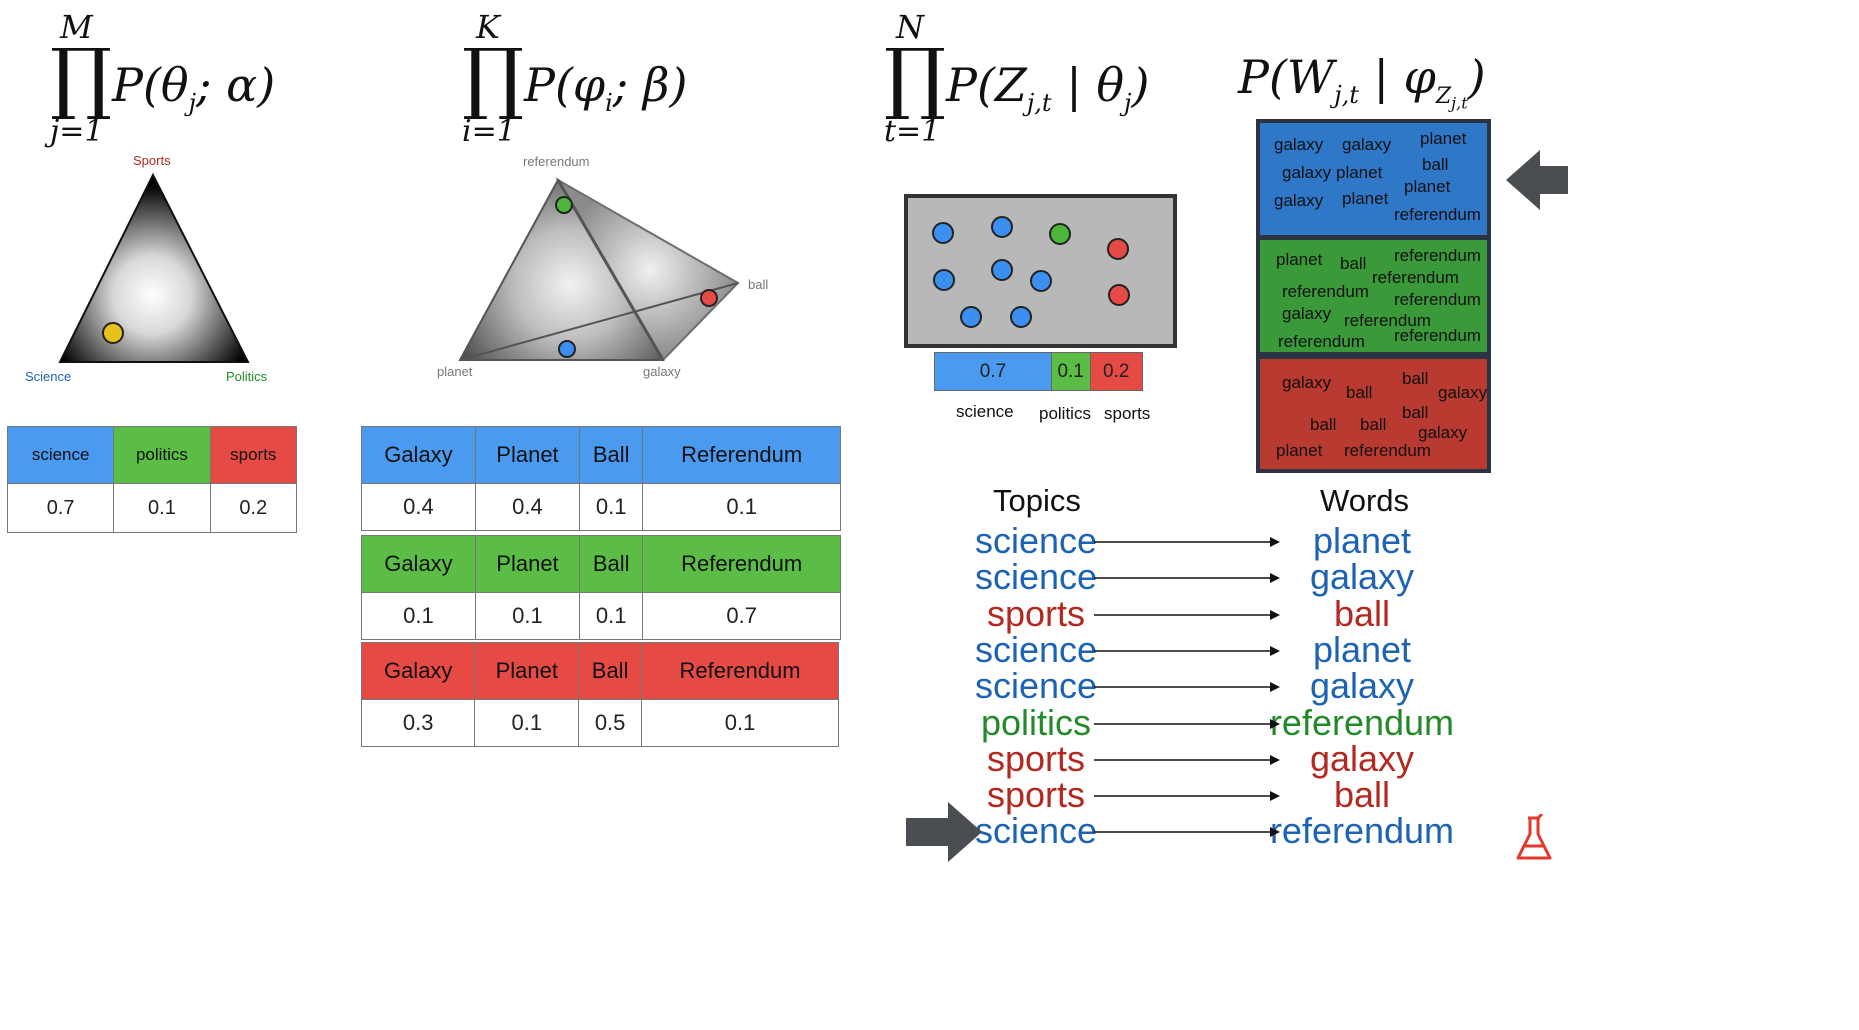  What do you see at coordinates (944, 832) in the screenshot?
I see `arrow-right-icon` at bounding box center [944, 832].